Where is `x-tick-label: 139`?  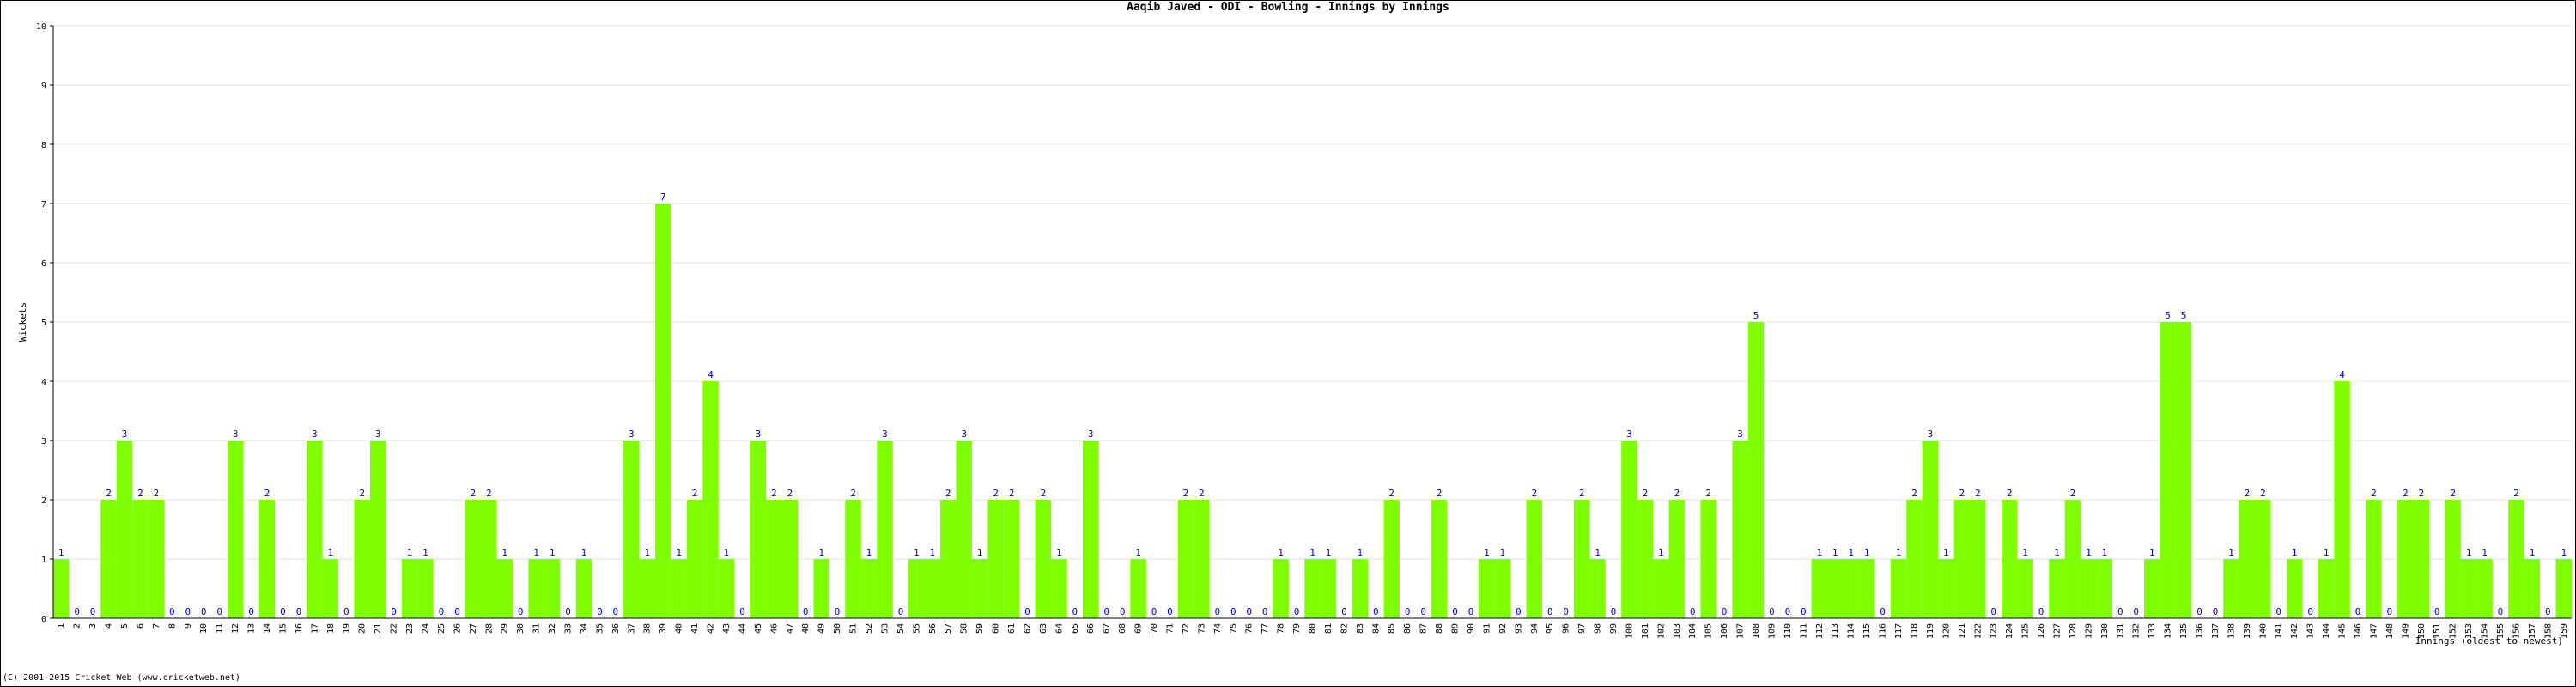 x-tick-label: 139 is located at coordinates (2247, 631).